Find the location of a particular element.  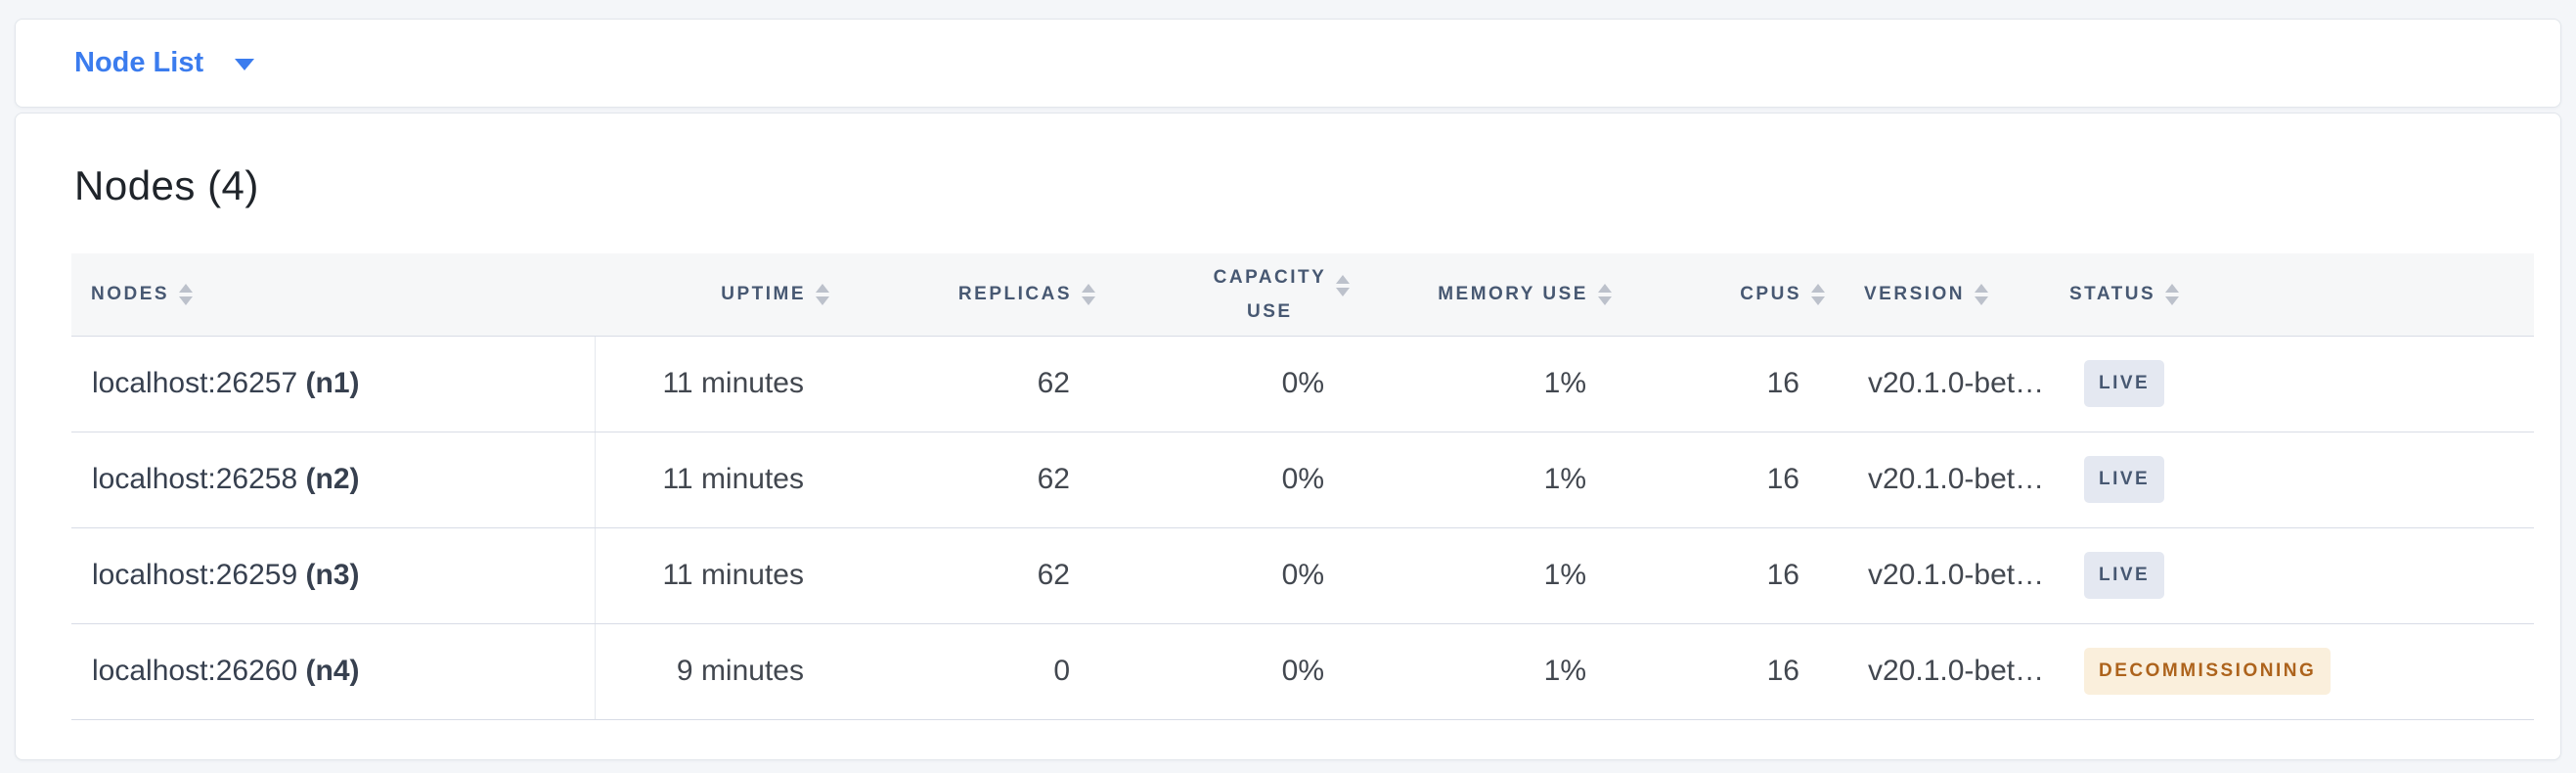

column-header-replicas: REPLICAS is located at coordinates (970, 295).